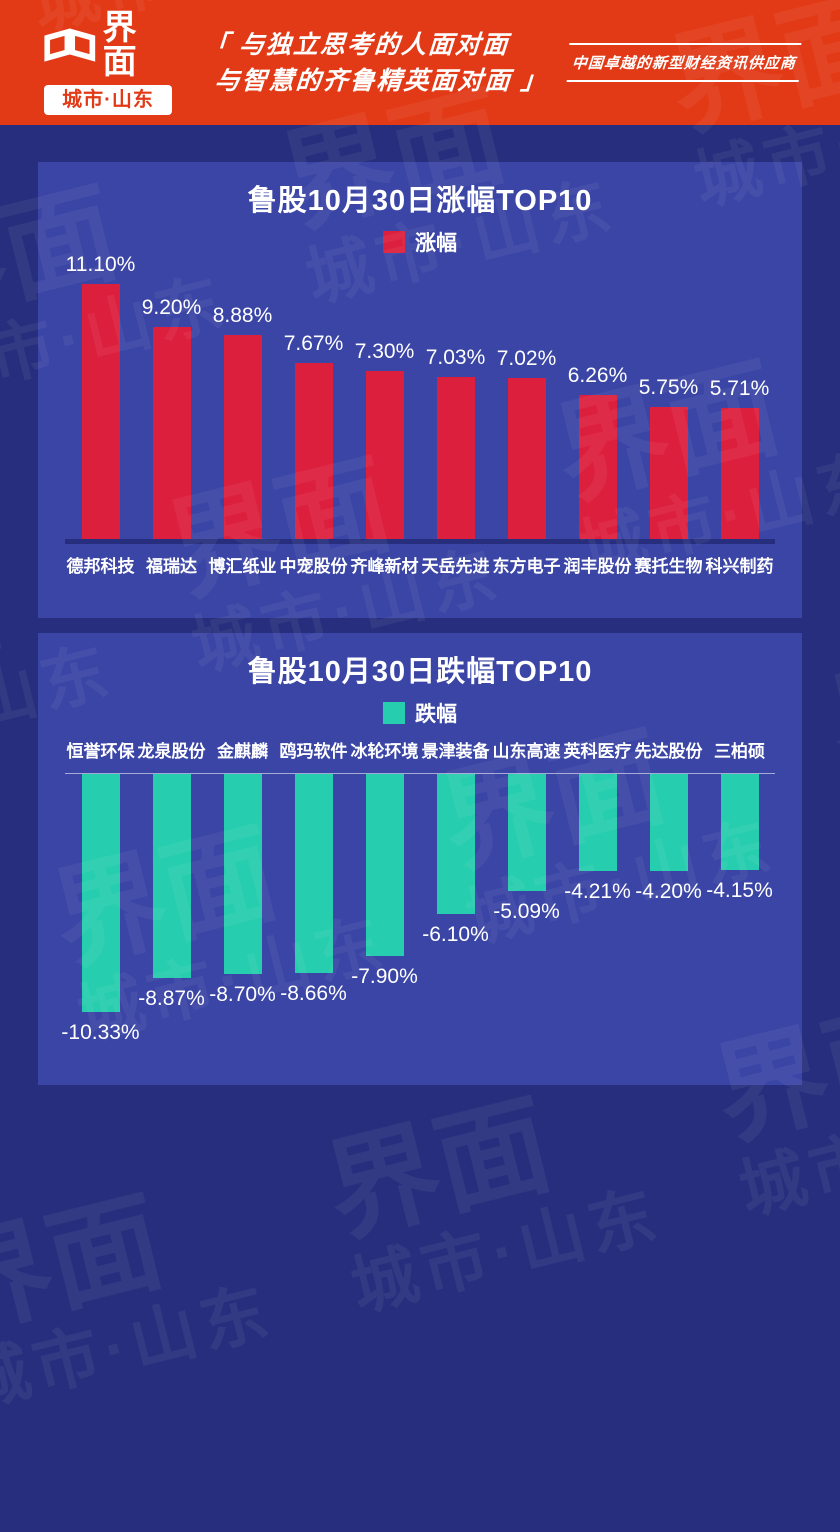  What do you see at coordinates (381, 80) in the screenshot?
I see `tagline-line2: 与智慧的齐鲁精英面对面 」` at bounding box center [381, 80].